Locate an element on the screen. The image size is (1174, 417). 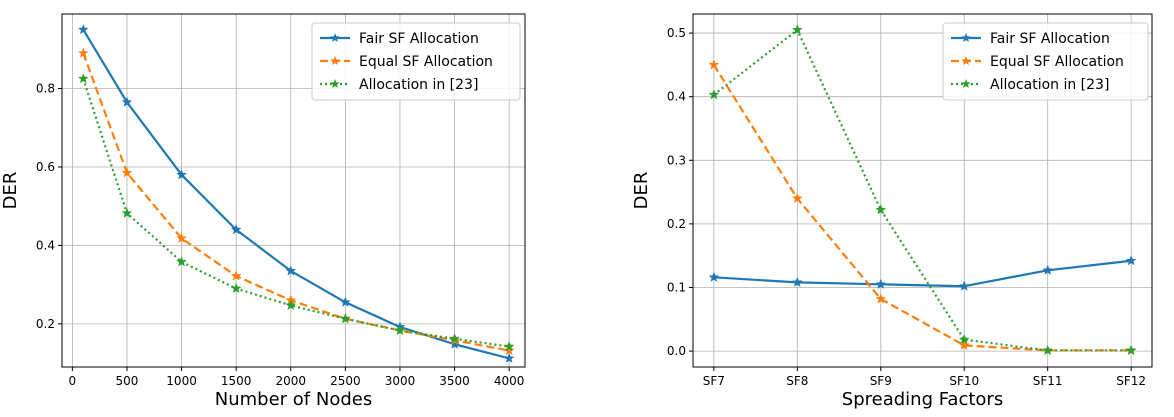
x-axis-label: Number of Nodes is located at coordinates (293, 399).